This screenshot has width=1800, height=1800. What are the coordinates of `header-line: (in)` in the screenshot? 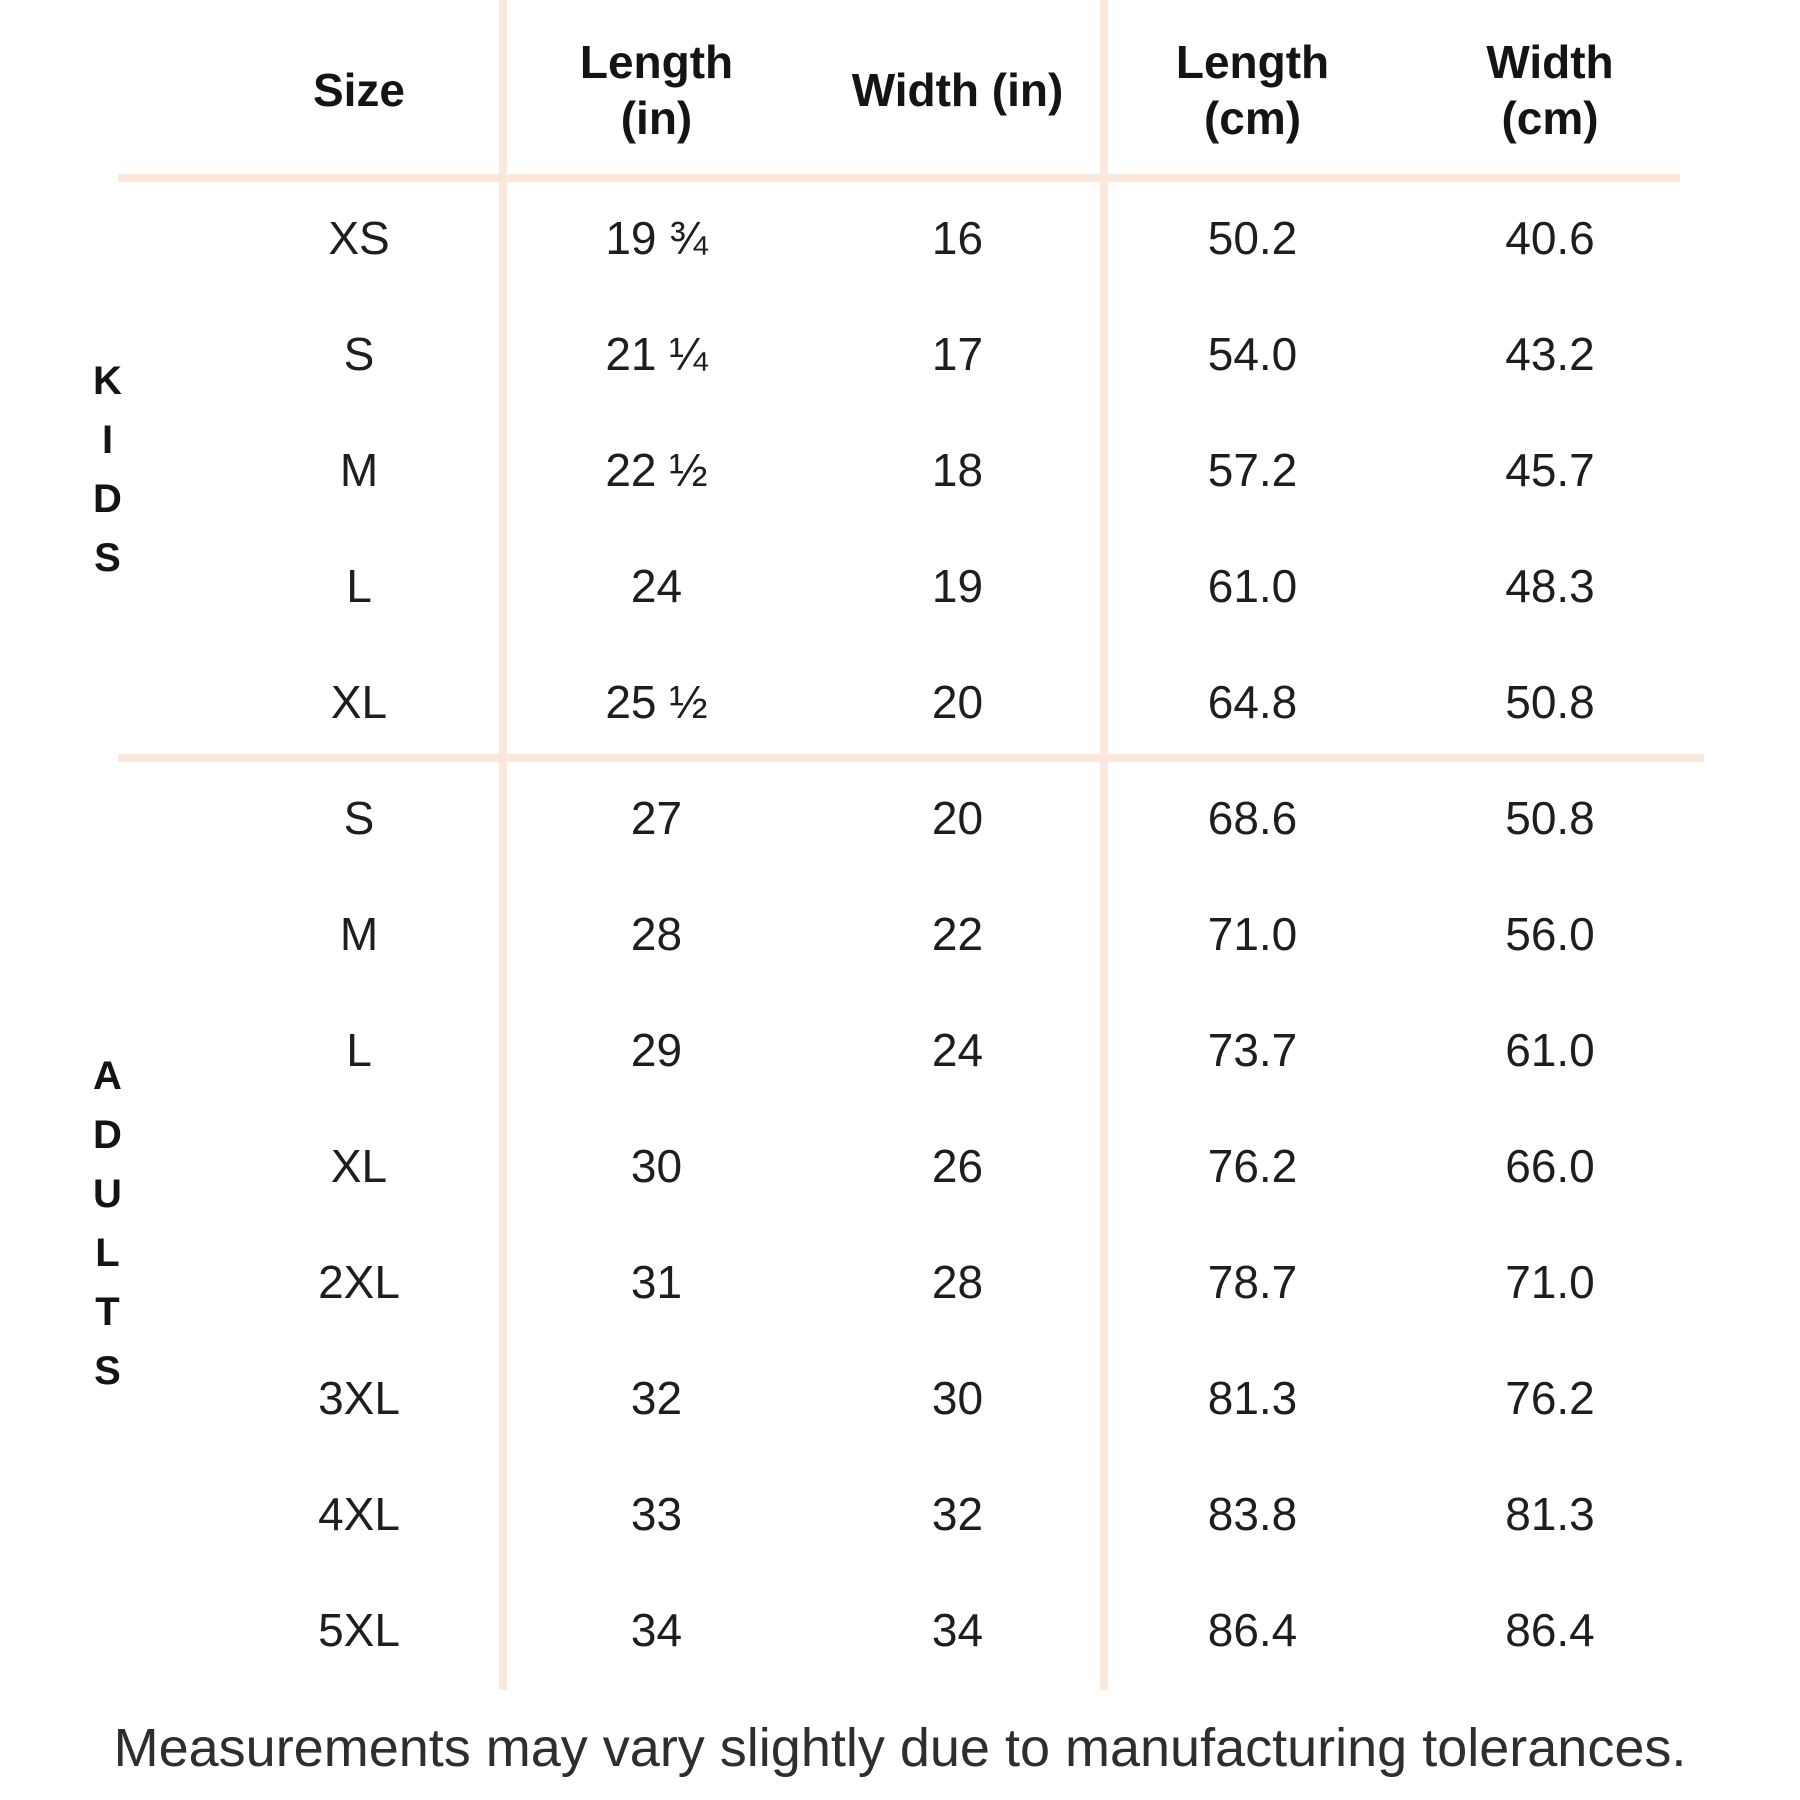 It's located at (656, 118).